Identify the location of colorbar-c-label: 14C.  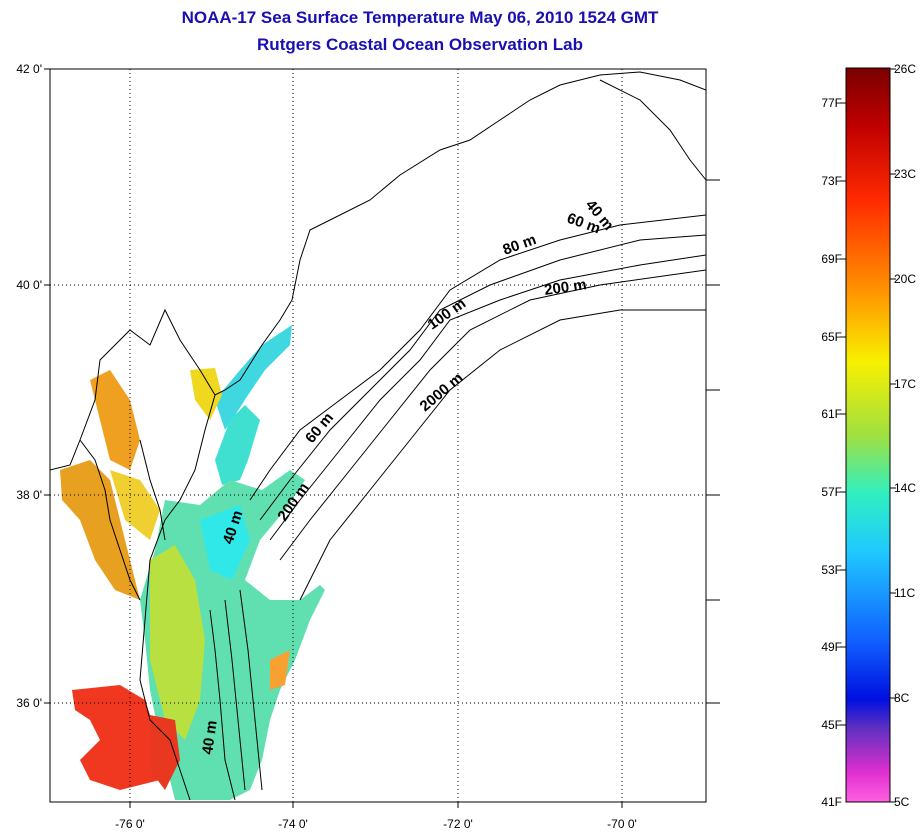
(905, 488).